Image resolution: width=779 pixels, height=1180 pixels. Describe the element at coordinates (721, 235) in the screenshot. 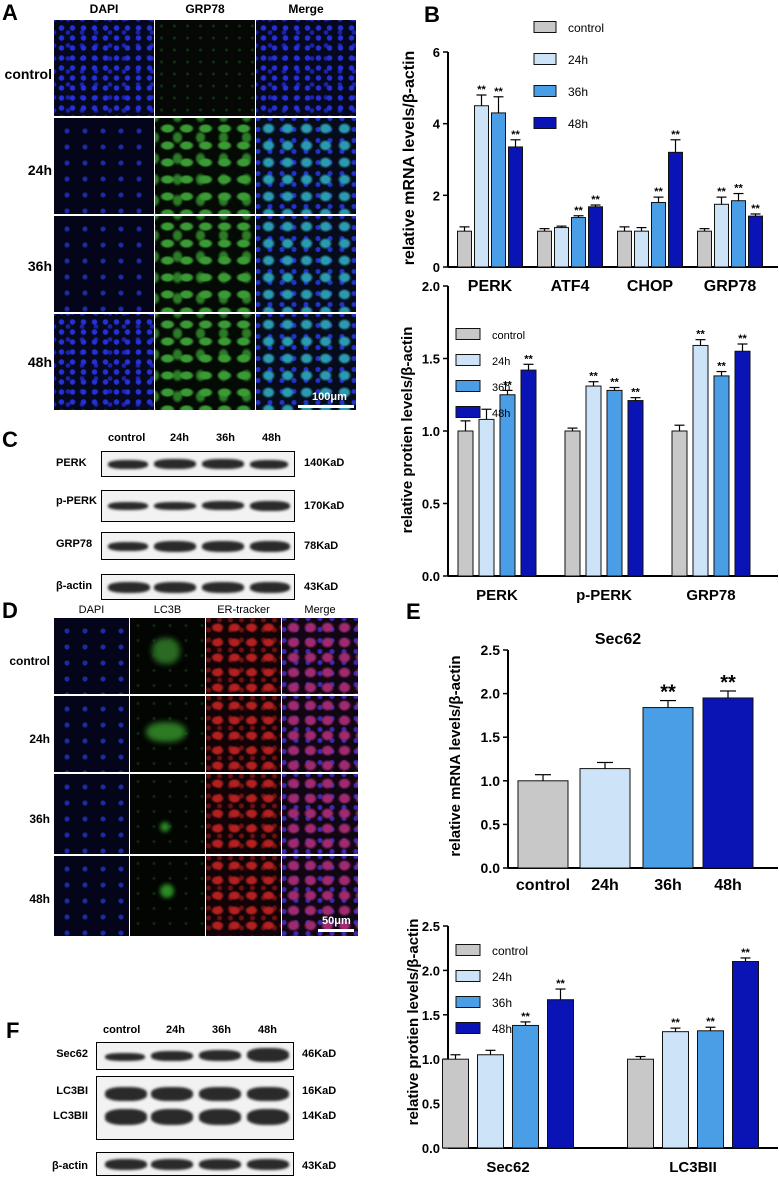

I see `chart-b-bar-grp78-24h` at that location.